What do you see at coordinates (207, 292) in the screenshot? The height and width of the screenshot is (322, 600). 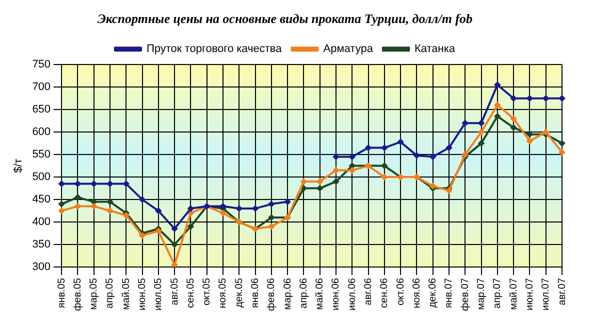 I see `x-tick-label: окт.05` at bounding box center [207, 292].